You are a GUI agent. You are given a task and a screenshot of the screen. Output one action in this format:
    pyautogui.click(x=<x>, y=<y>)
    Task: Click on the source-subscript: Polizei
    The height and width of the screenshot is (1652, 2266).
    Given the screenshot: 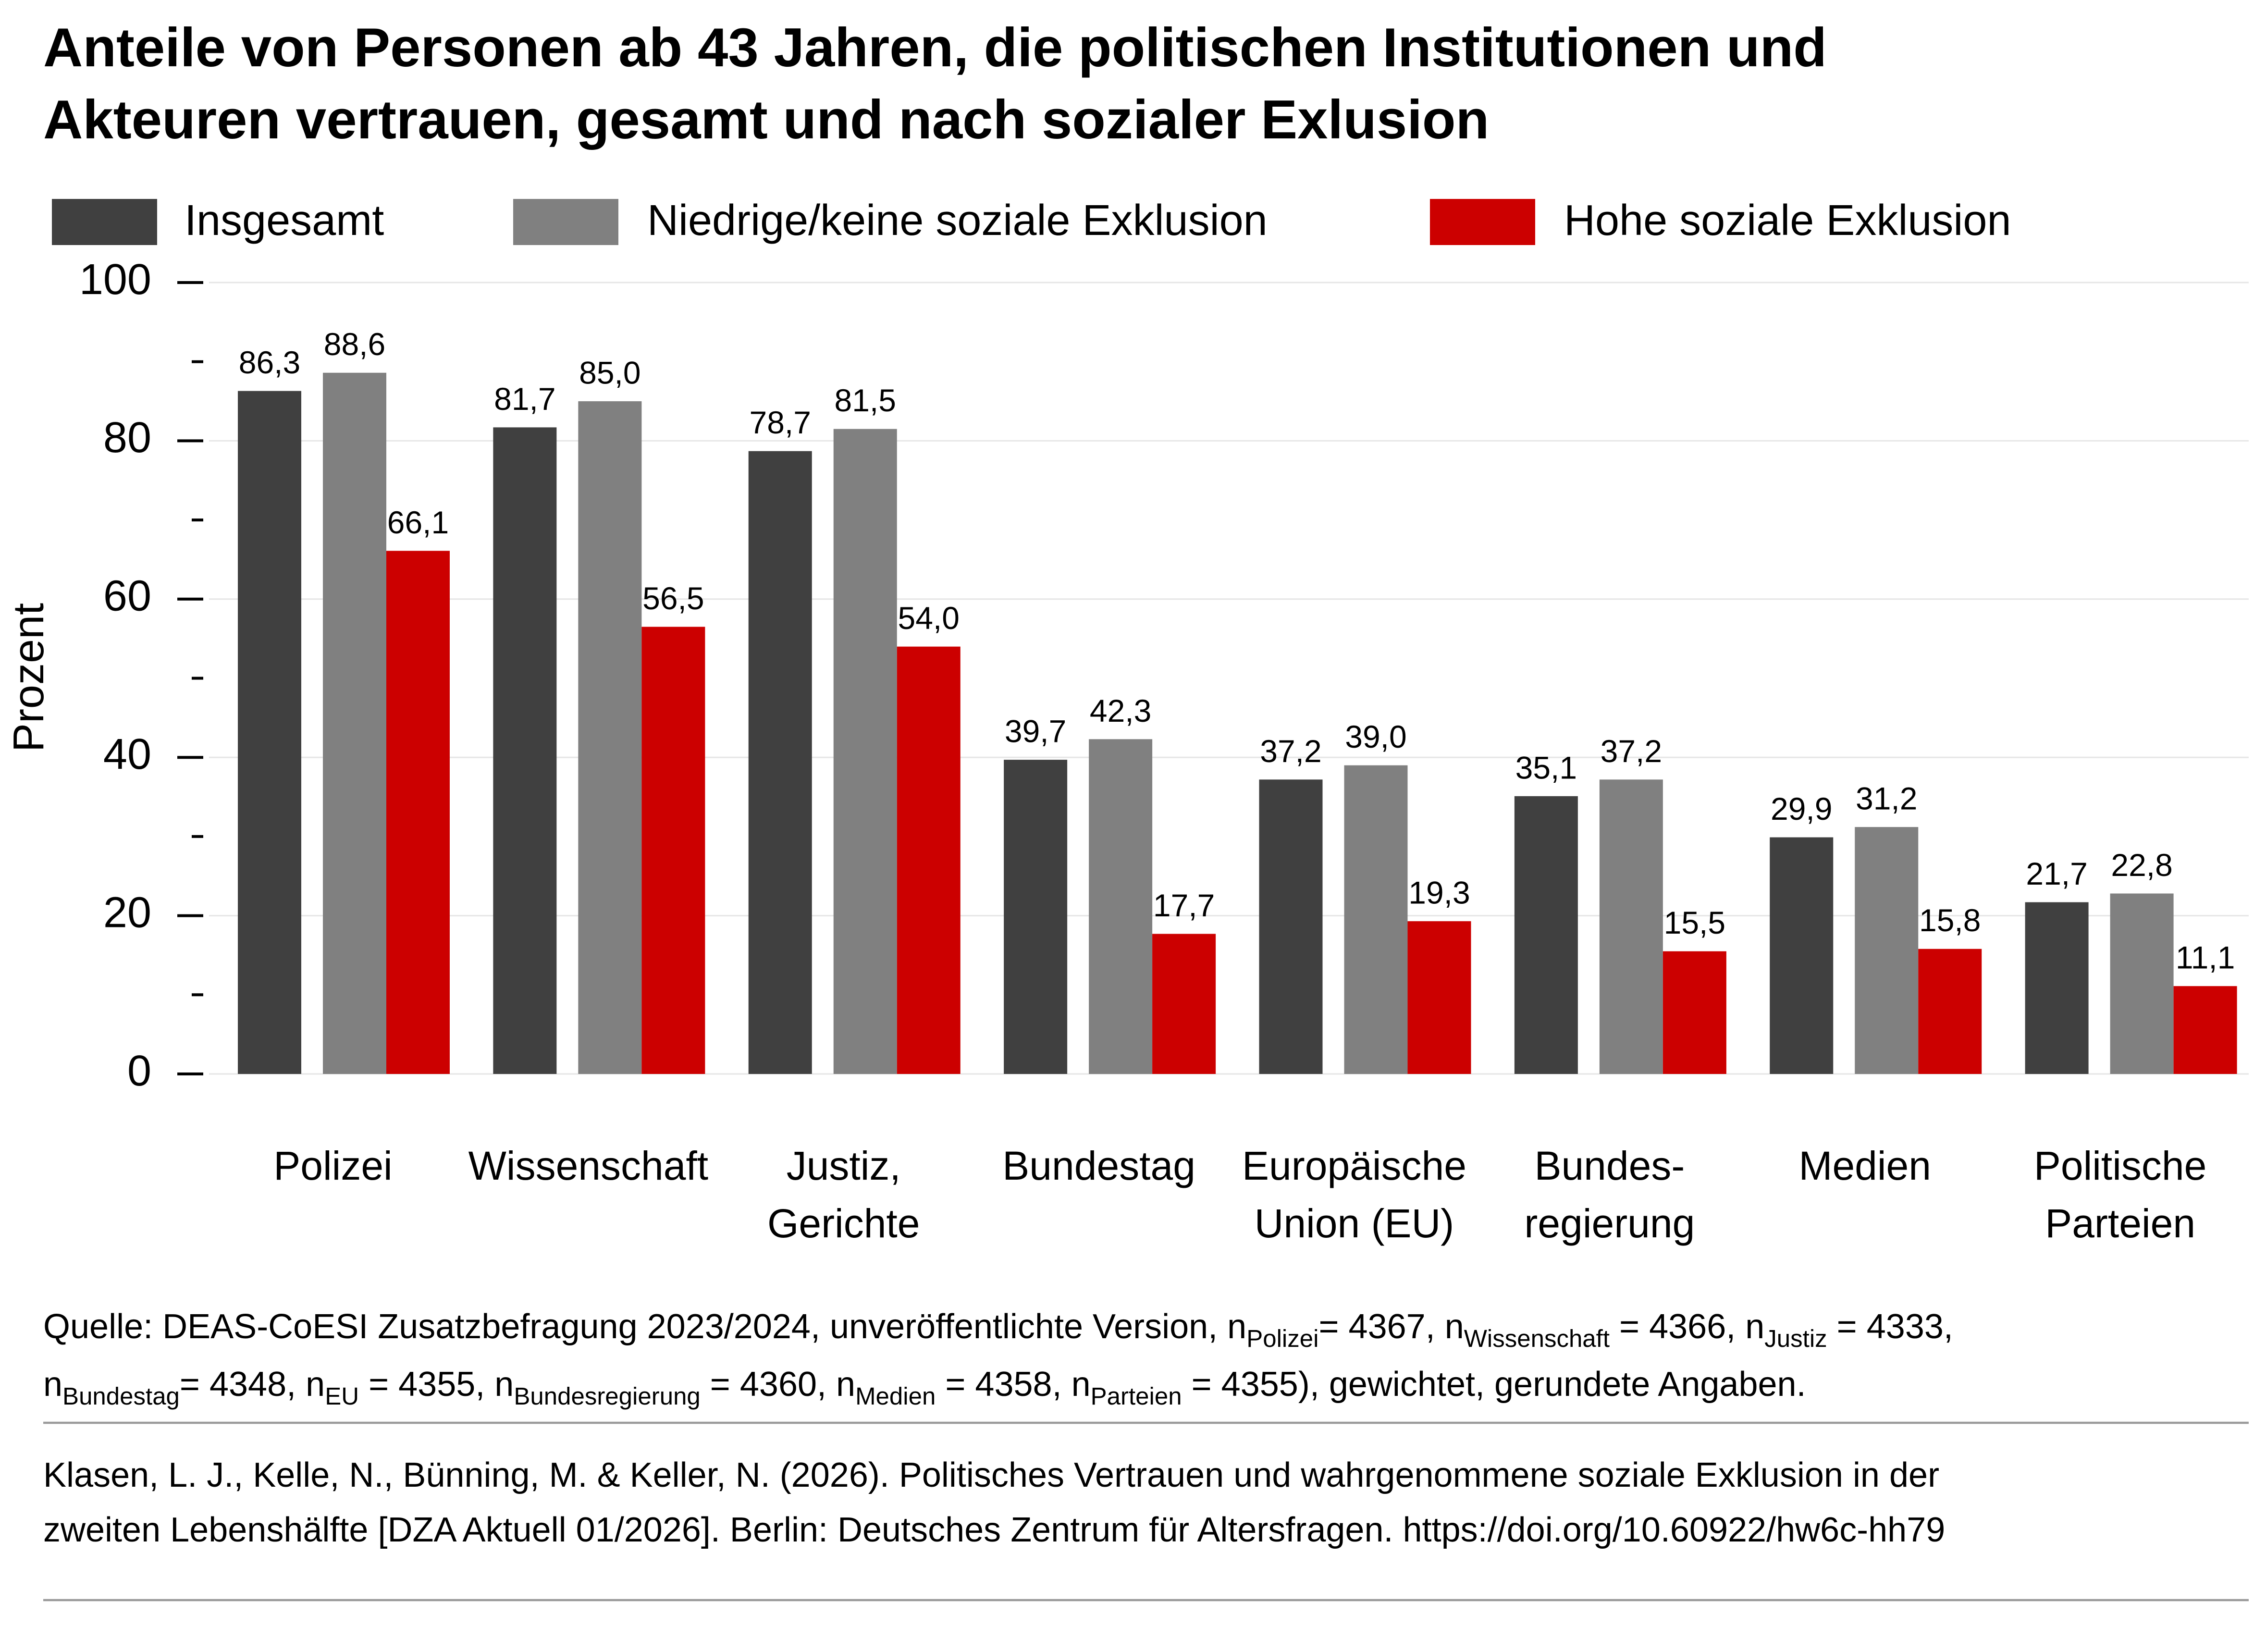 What is the action you would take?
    pyautogui.click(x=1282, y=1338)
    